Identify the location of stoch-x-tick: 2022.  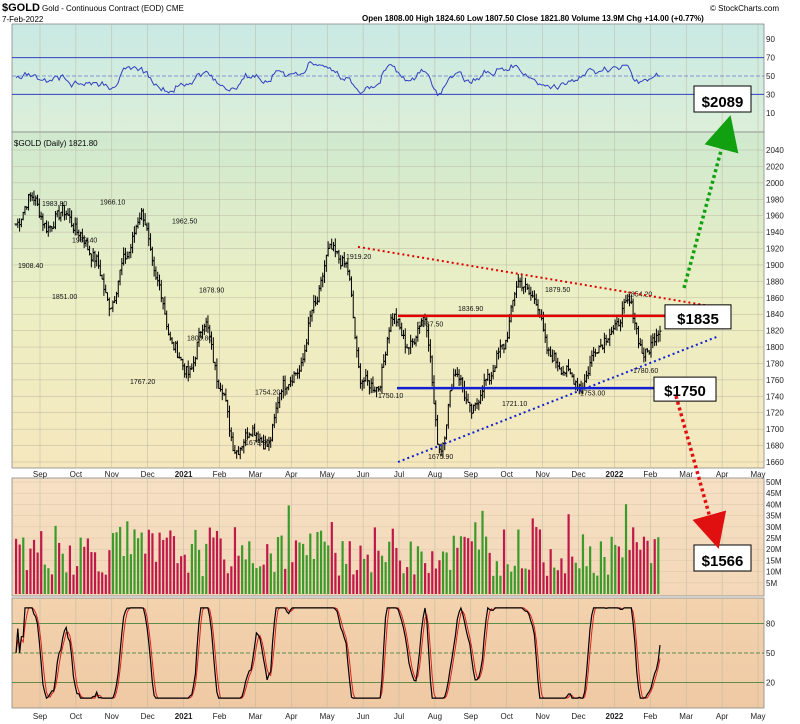
(615, 716).